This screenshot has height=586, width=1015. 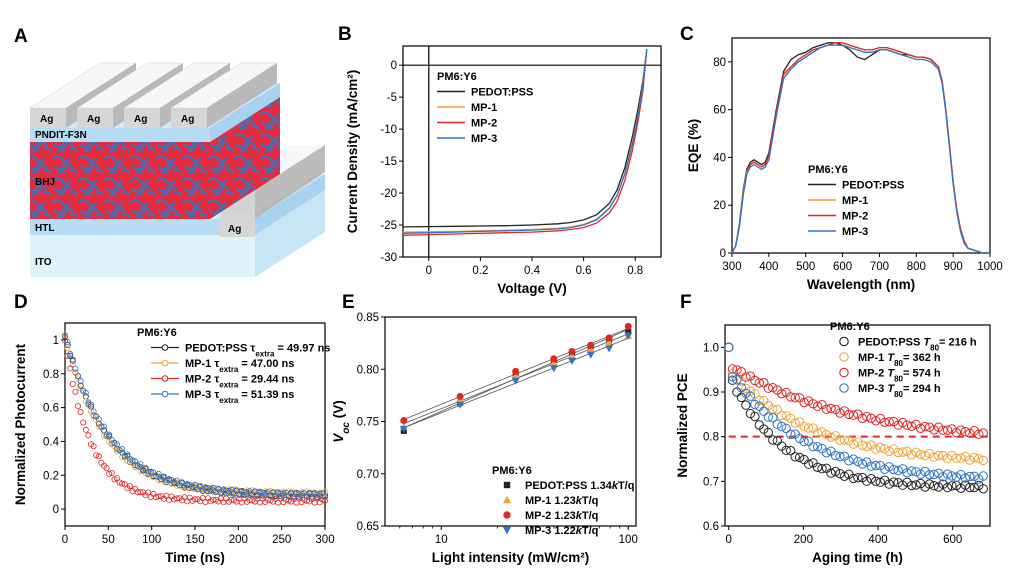 I want to click on y-tick-label: -10, so click(x=388, y=130).